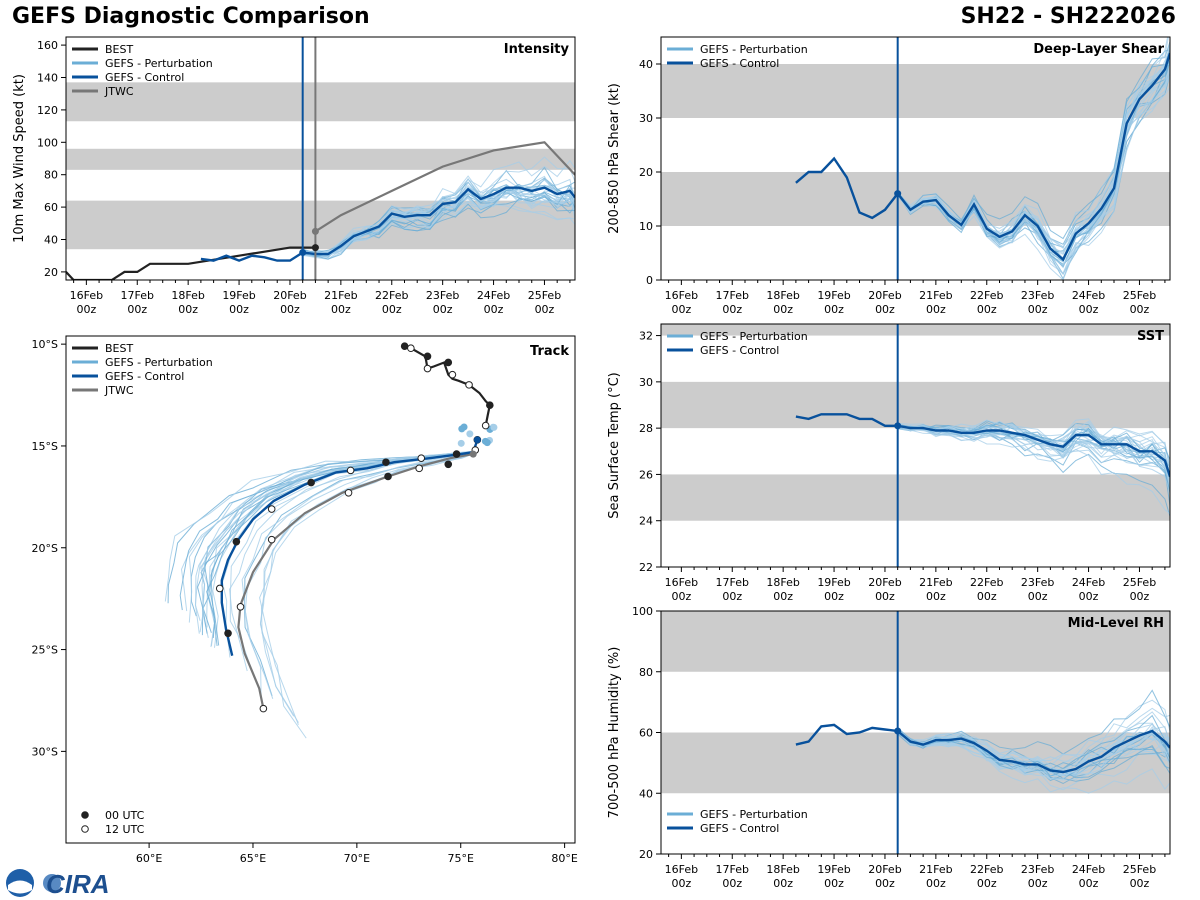  Describe the element at coordinates (544, 295) in the screenshot. I see `intensity-x-tick-label: 25Feb` at that location.